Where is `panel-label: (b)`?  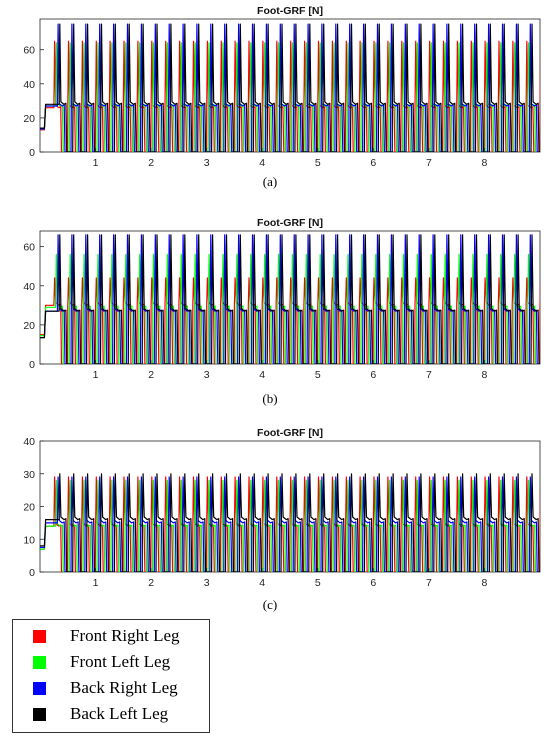
panel-label: (b) is located at coordinates (269, 398).